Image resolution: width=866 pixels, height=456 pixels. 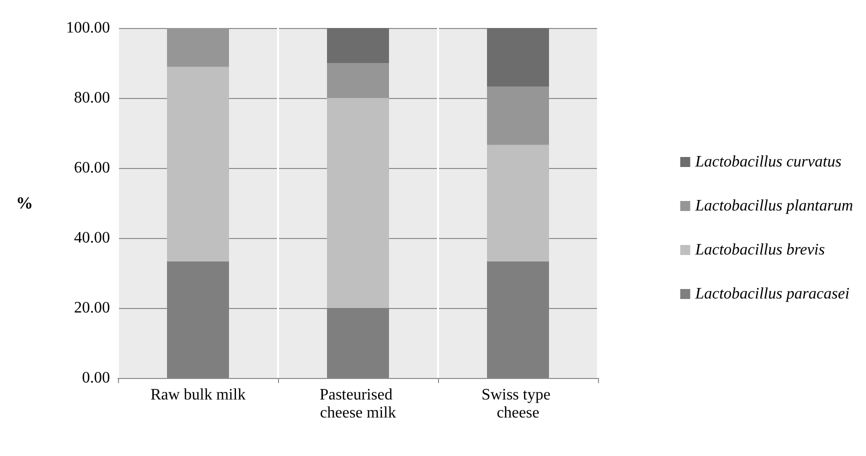 I want to click on y-tick-label: 100.00, so click(x=88, y=28).